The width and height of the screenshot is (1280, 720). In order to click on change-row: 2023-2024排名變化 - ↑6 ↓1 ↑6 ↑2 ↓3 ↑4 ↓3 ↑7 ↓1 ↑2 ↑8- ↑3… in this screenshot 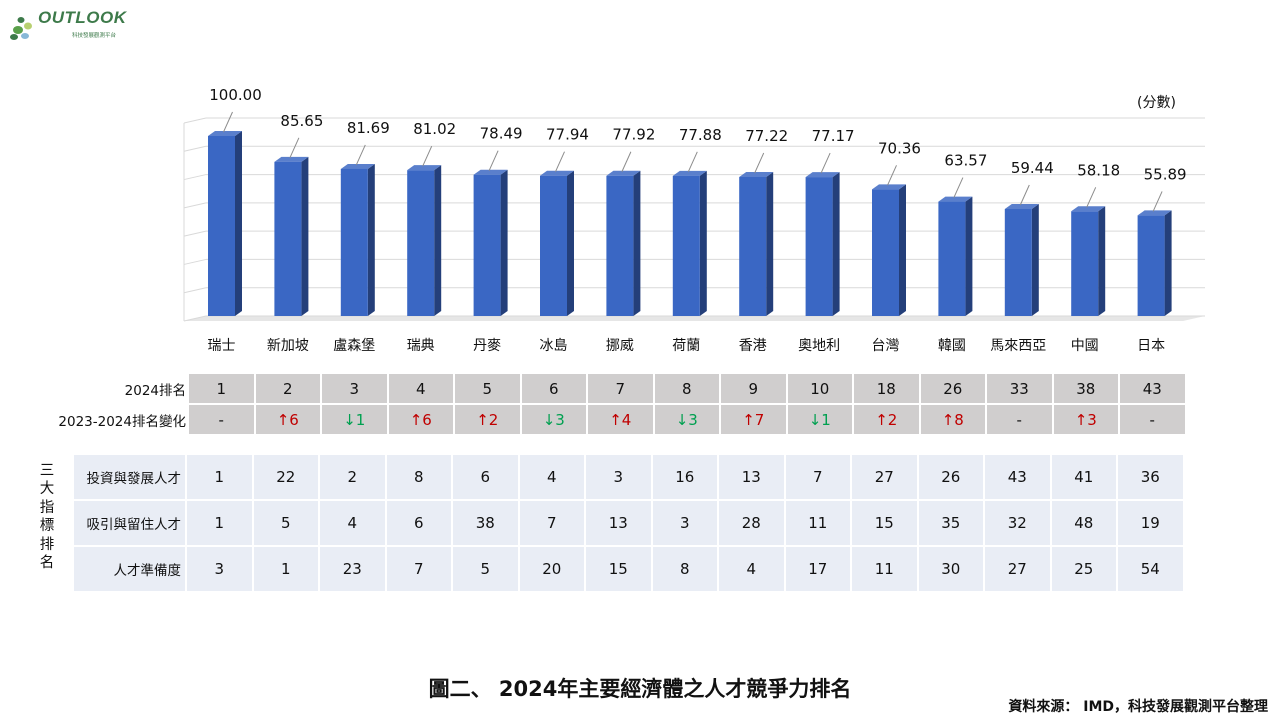, I will do `click(615, 419)`.